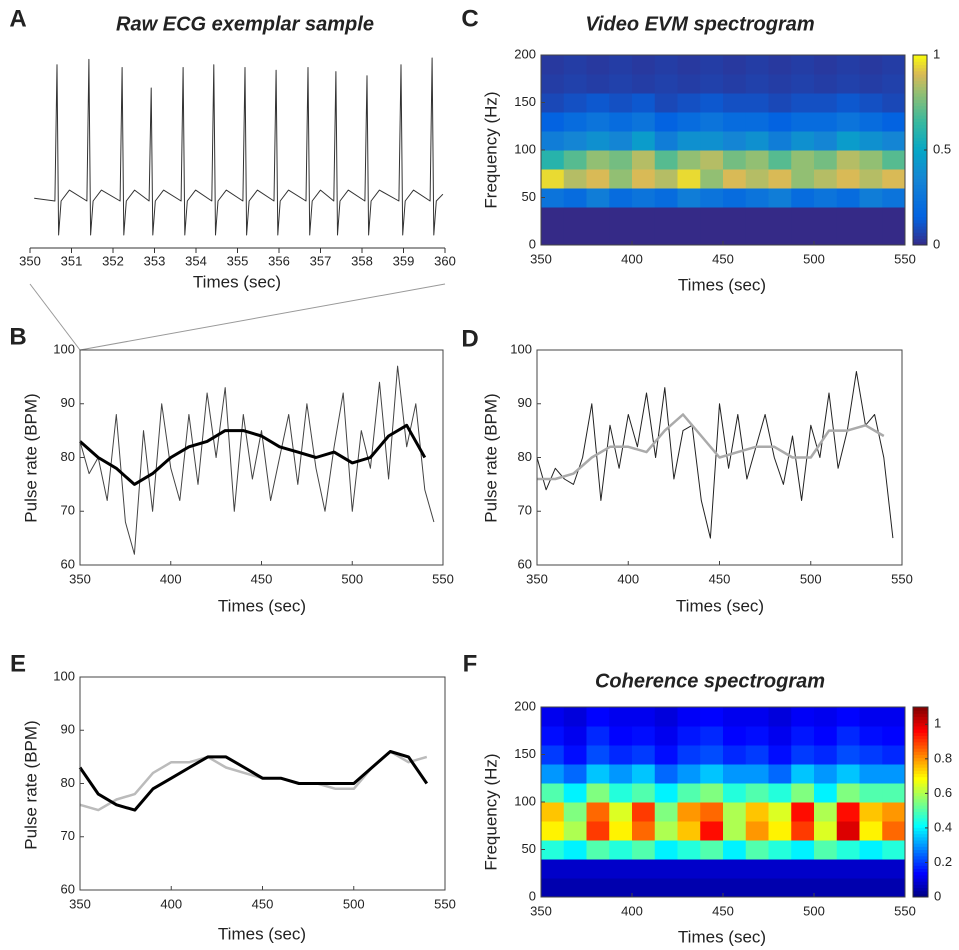  I want to click on y-tick-label: 150, so click(525, 101).